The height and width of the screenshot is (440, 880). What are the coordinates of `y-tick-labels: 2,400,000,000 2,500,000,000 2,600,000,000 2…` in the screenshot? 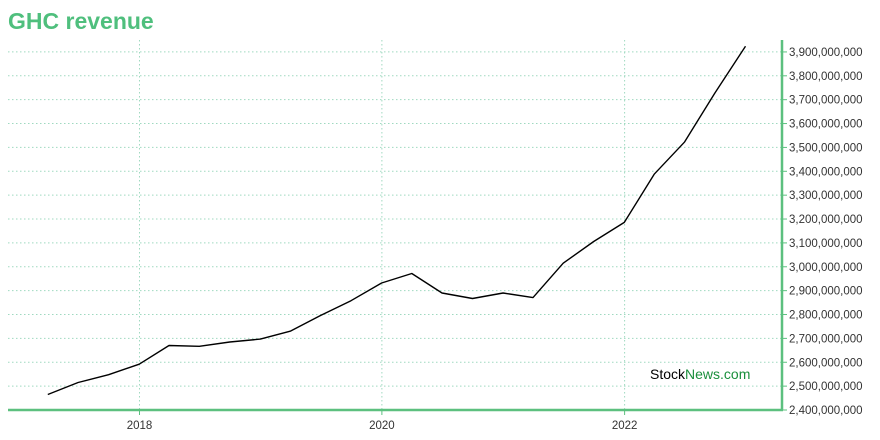 It's located at (826, 232).